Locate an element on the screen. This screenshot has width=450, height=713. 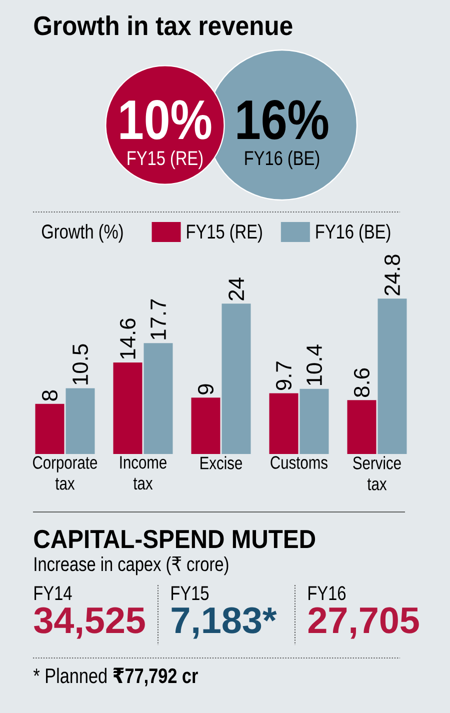
text: * Planned ₹77,792 cr is located at coordinates (115, 677).